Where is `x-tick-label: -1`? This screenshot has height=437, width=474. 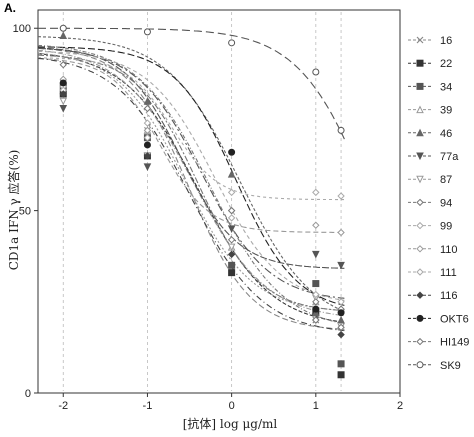
x-tick-label: -1 is located at coordinates (148, 406).